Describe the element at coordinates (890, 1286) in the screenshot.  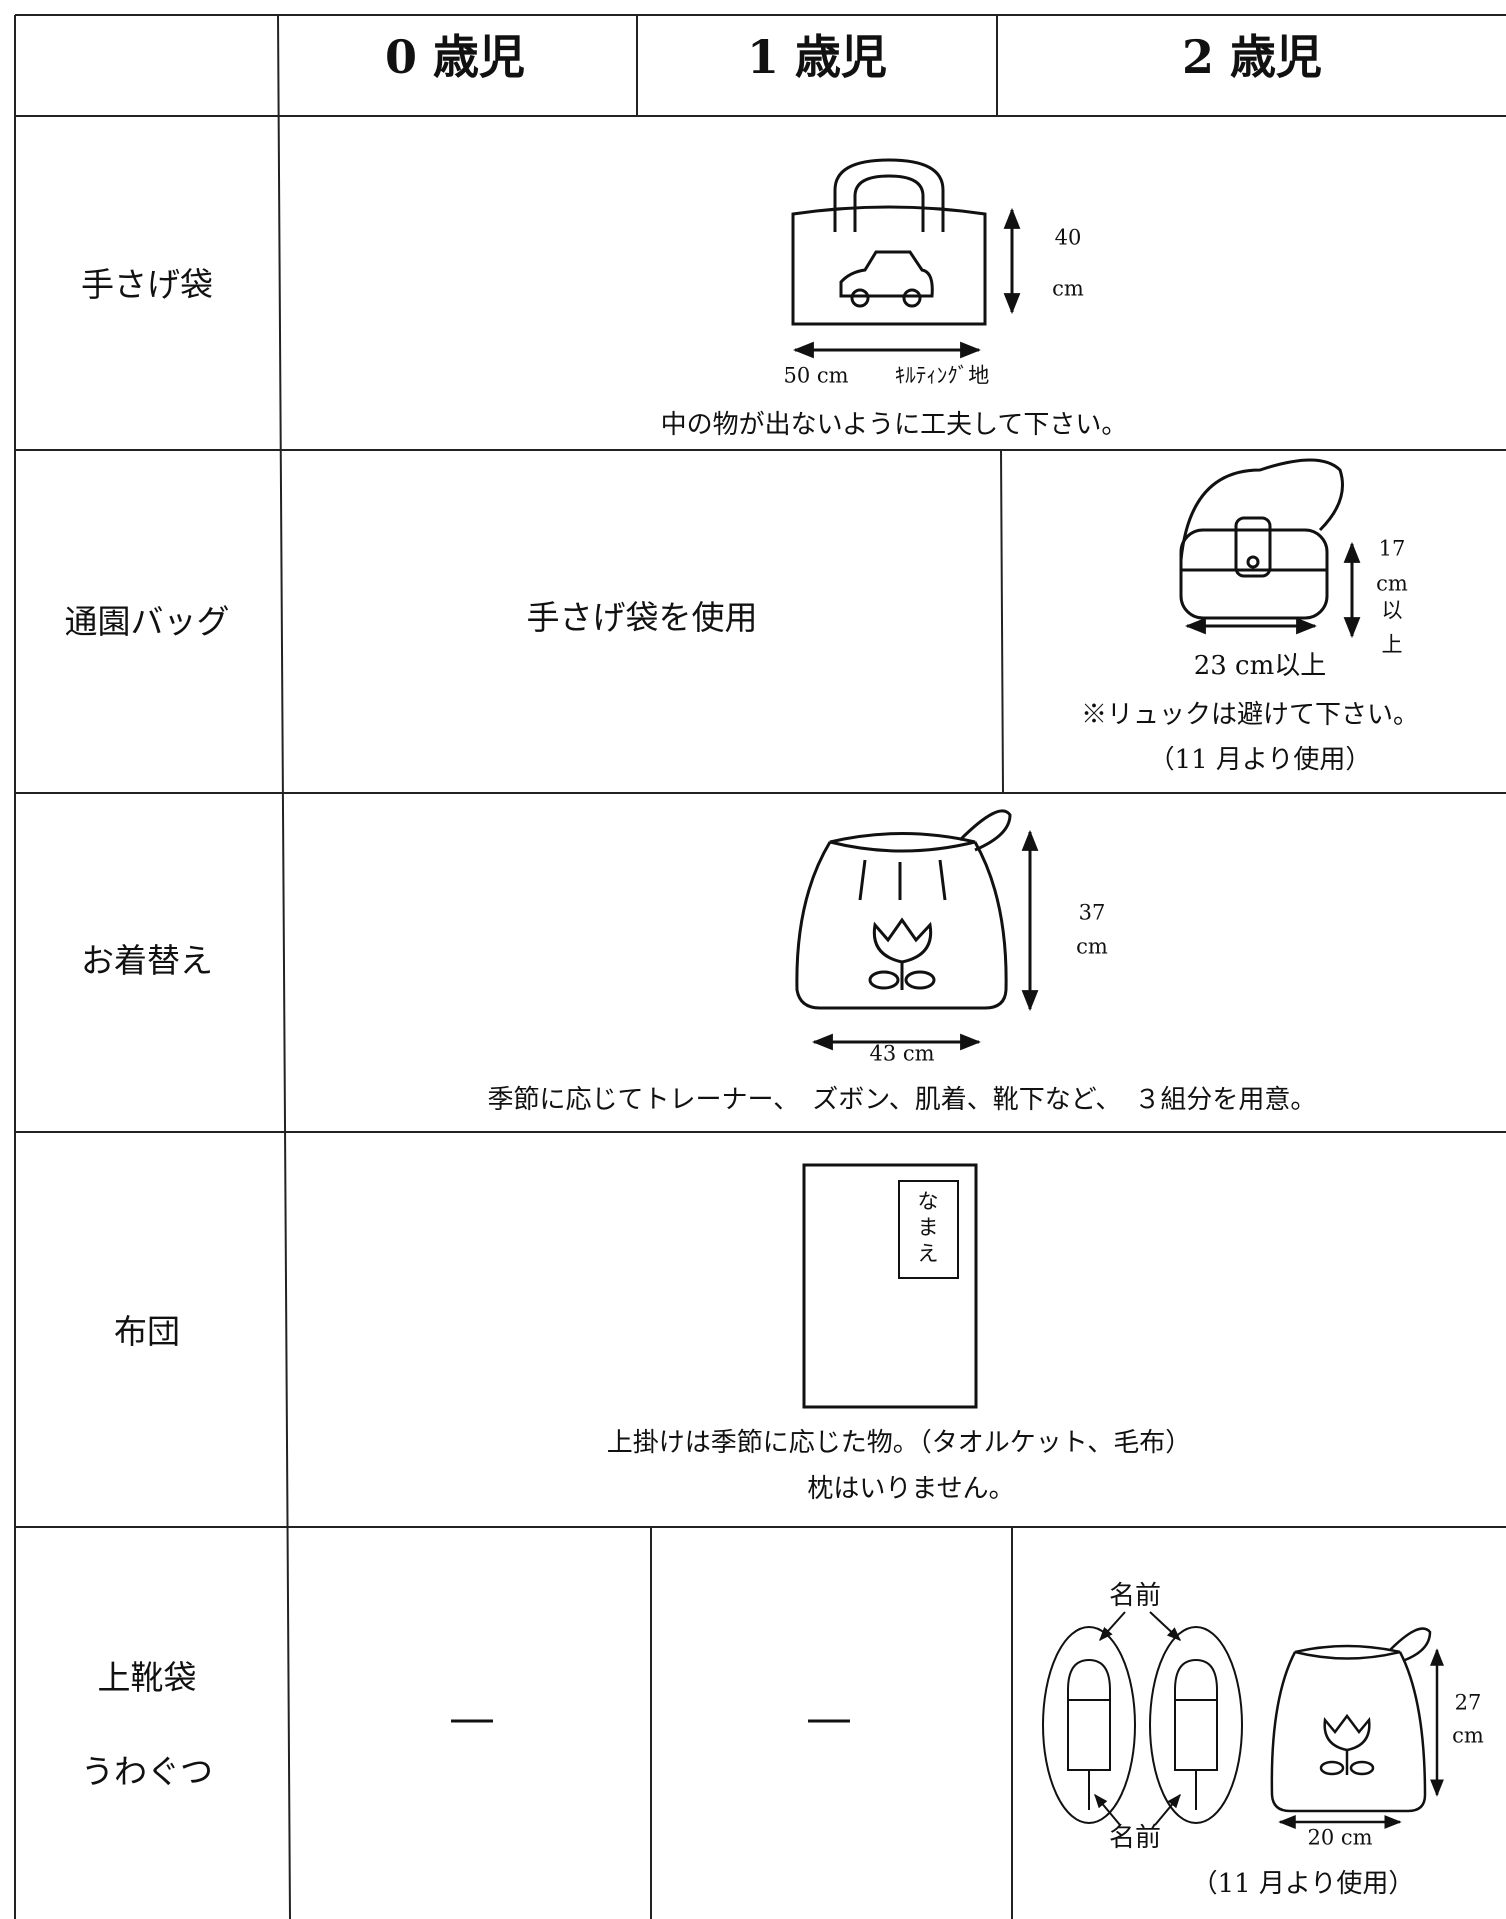
I see `futon-icon` at that location.